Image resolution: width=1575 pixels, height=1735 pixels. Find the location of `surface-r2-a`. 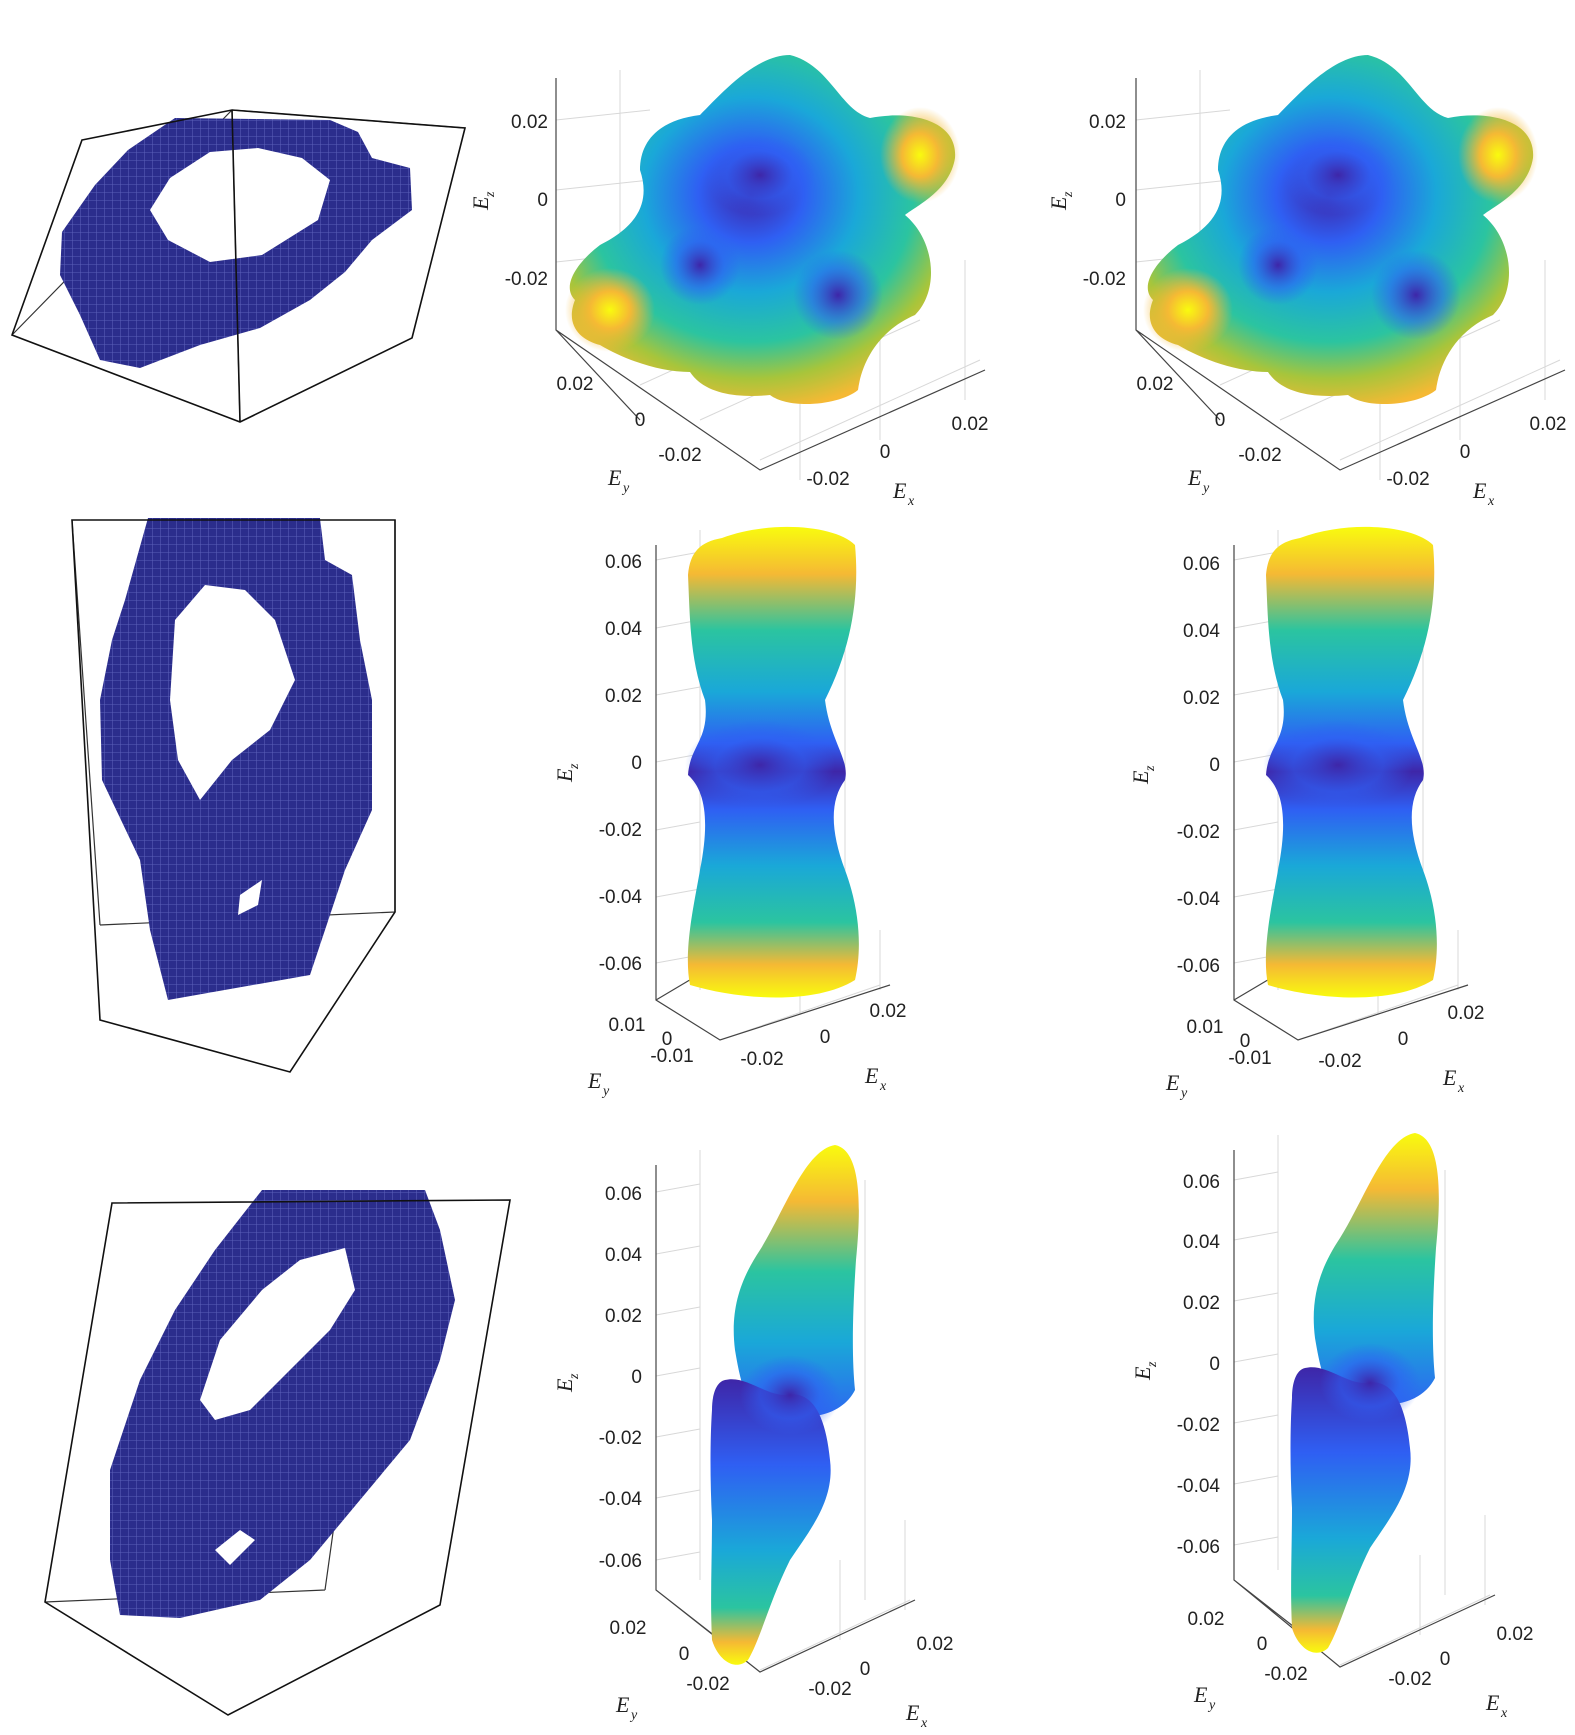

surface-r2-a is located at coordinates (772, 762).